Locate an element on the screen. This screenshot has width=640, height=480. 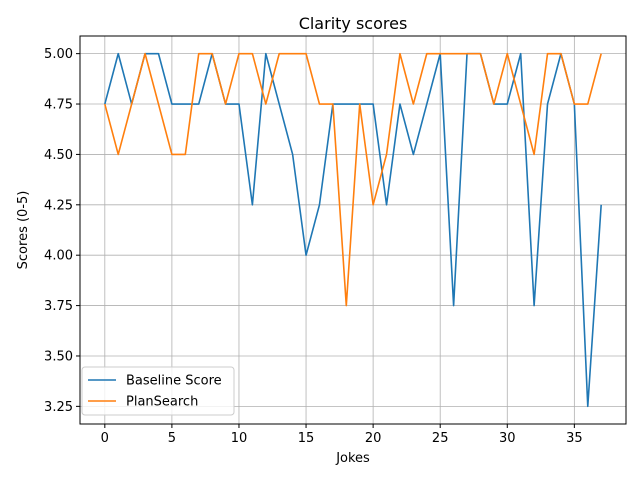
x-tick-label: 35 is located at coordinates (574, 438).